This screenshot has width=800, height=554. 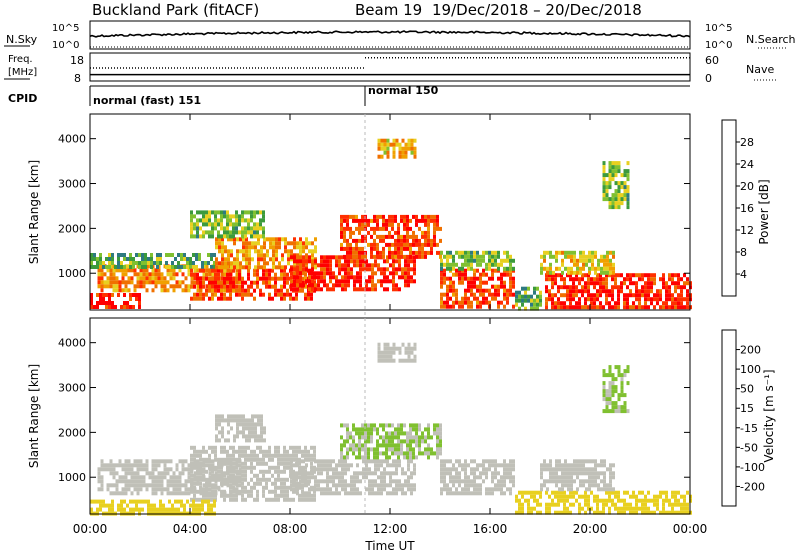 I want to click on y-tick-label: 1000, so click(x=72, y=477).